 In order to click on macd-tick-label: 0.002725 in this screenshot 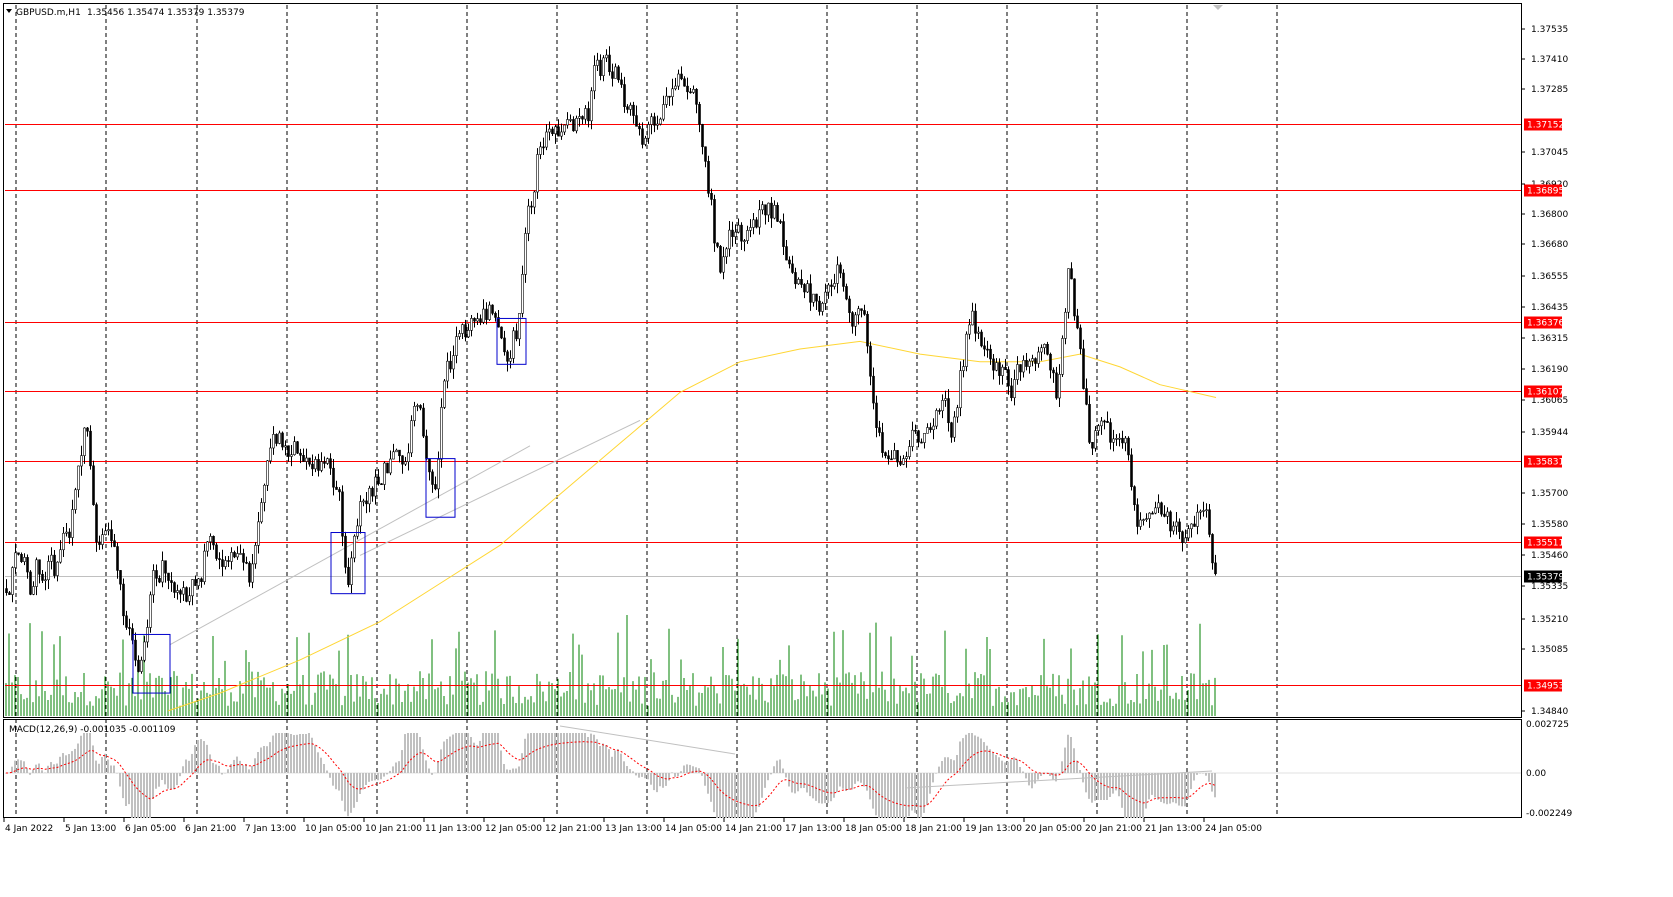, I will do `click(1547, 725)`.